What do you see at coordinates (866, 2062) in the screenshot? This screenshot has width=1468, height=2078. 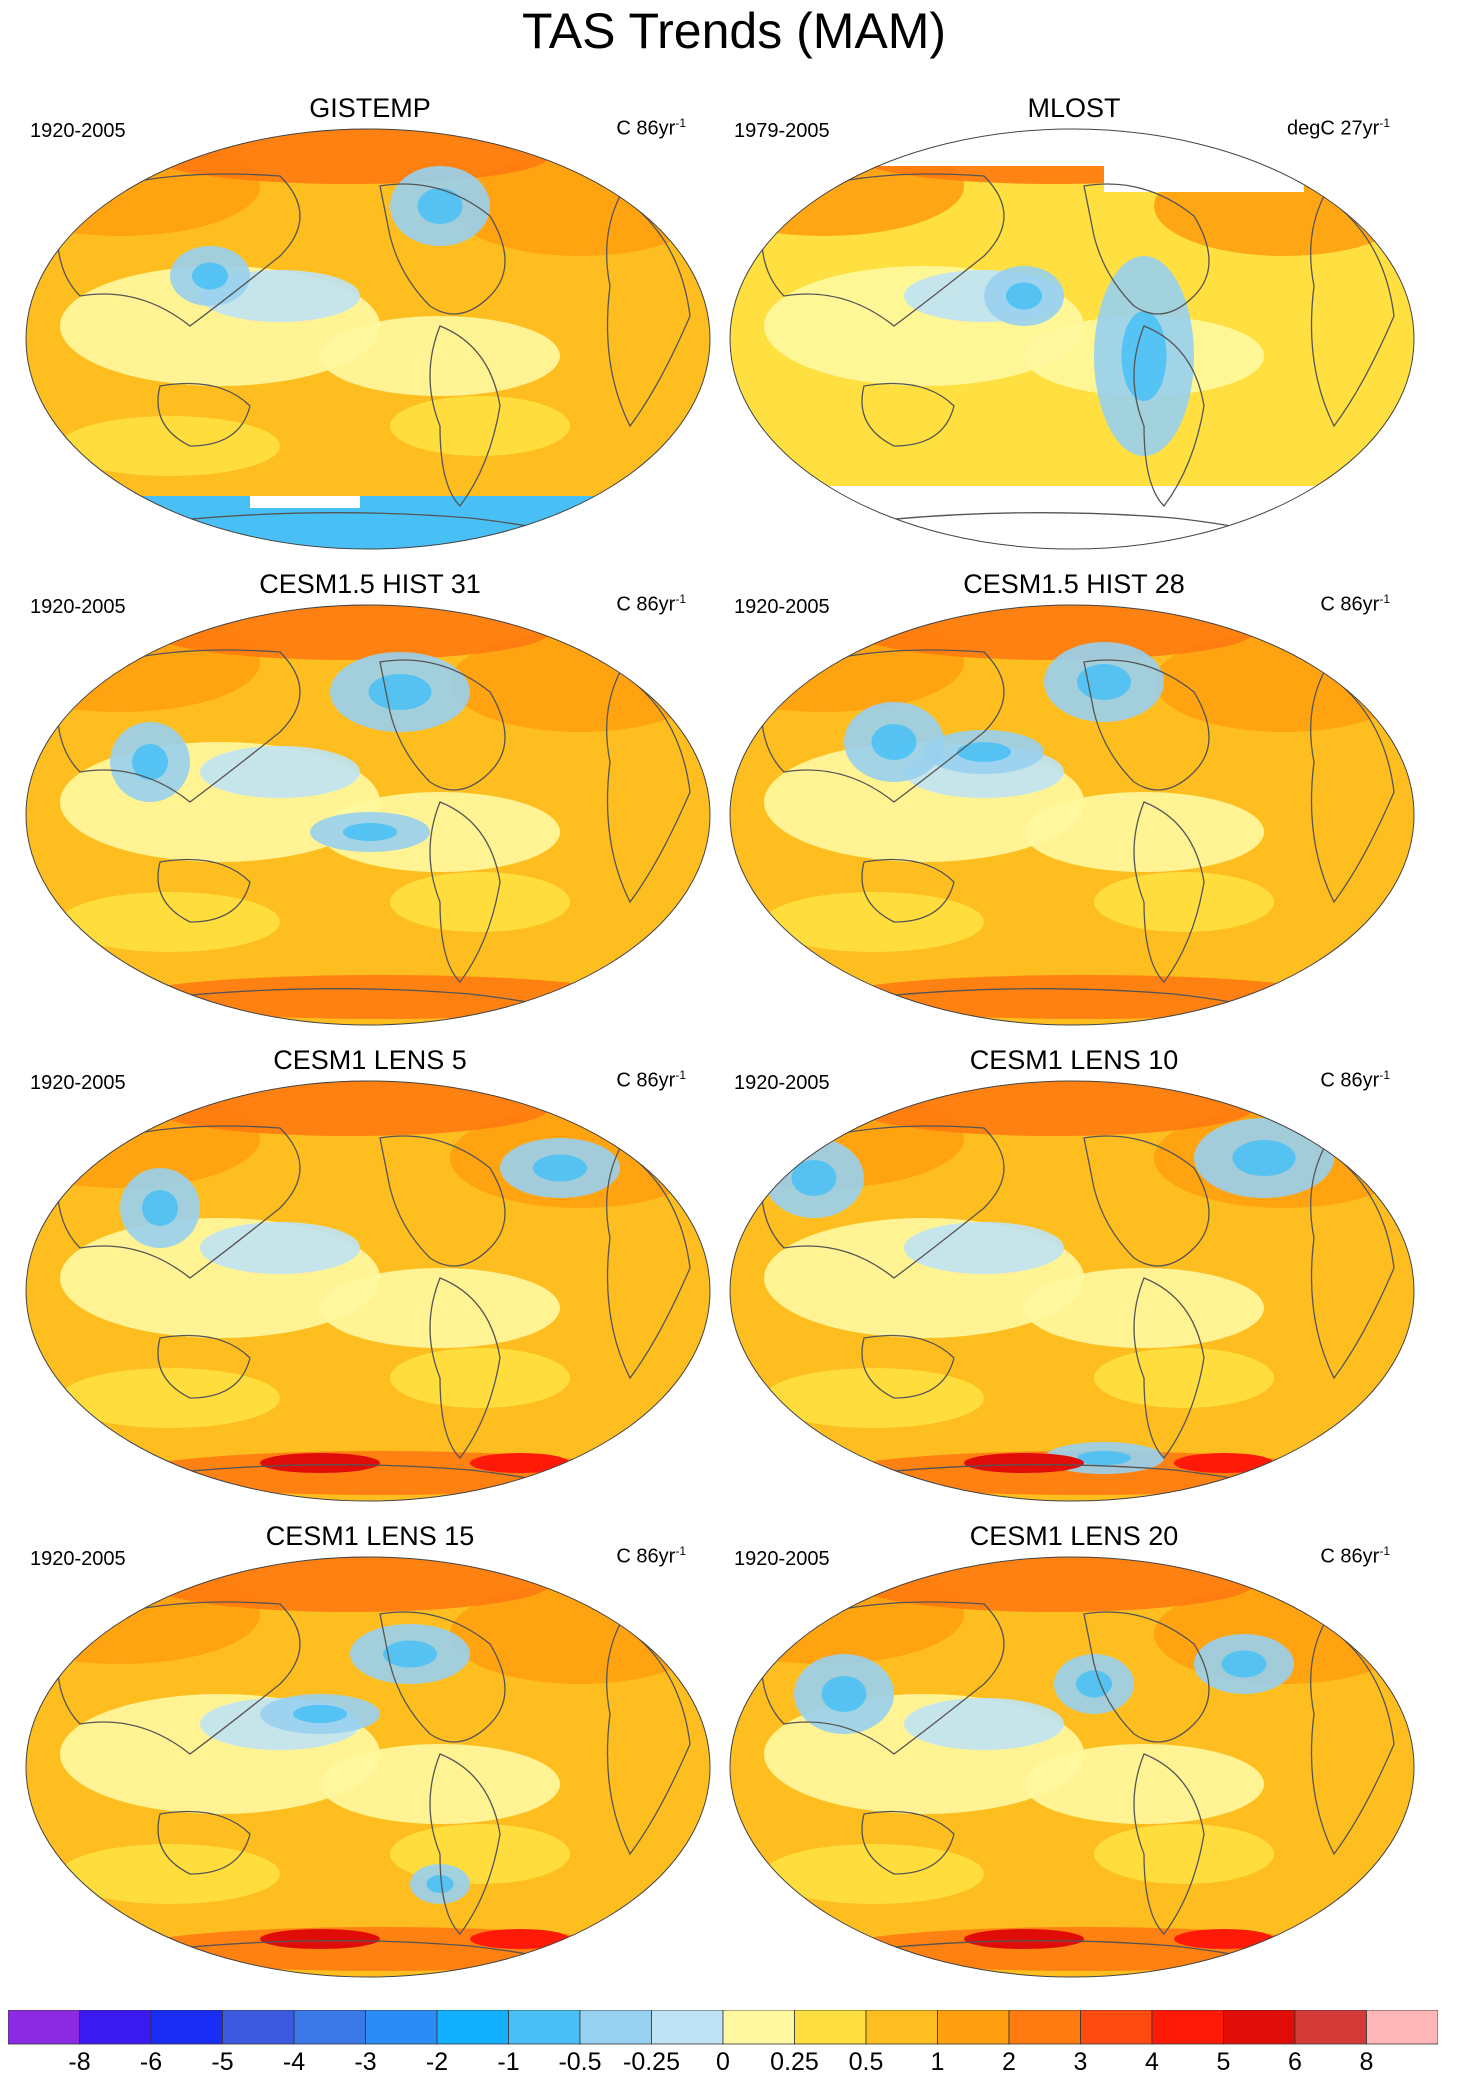 I see `colorbar-tick-label: 0.5` at bounding box center [866, 2062].